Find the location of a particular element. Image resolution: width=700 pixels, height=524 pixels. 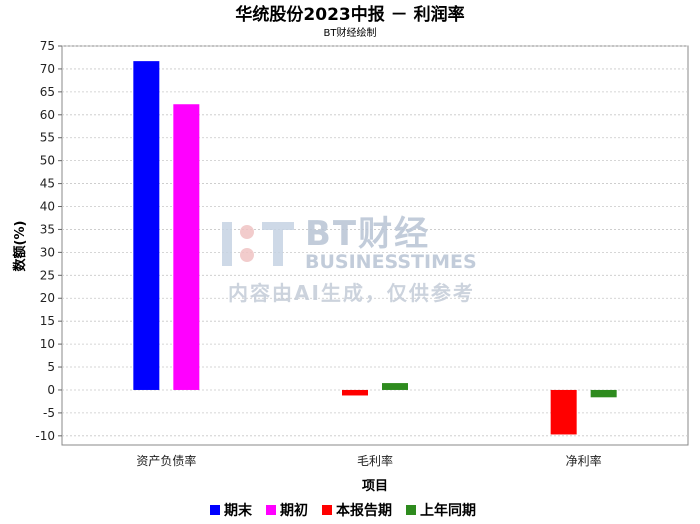

y-tick-label: 70 is located at coordinates (47, 69).